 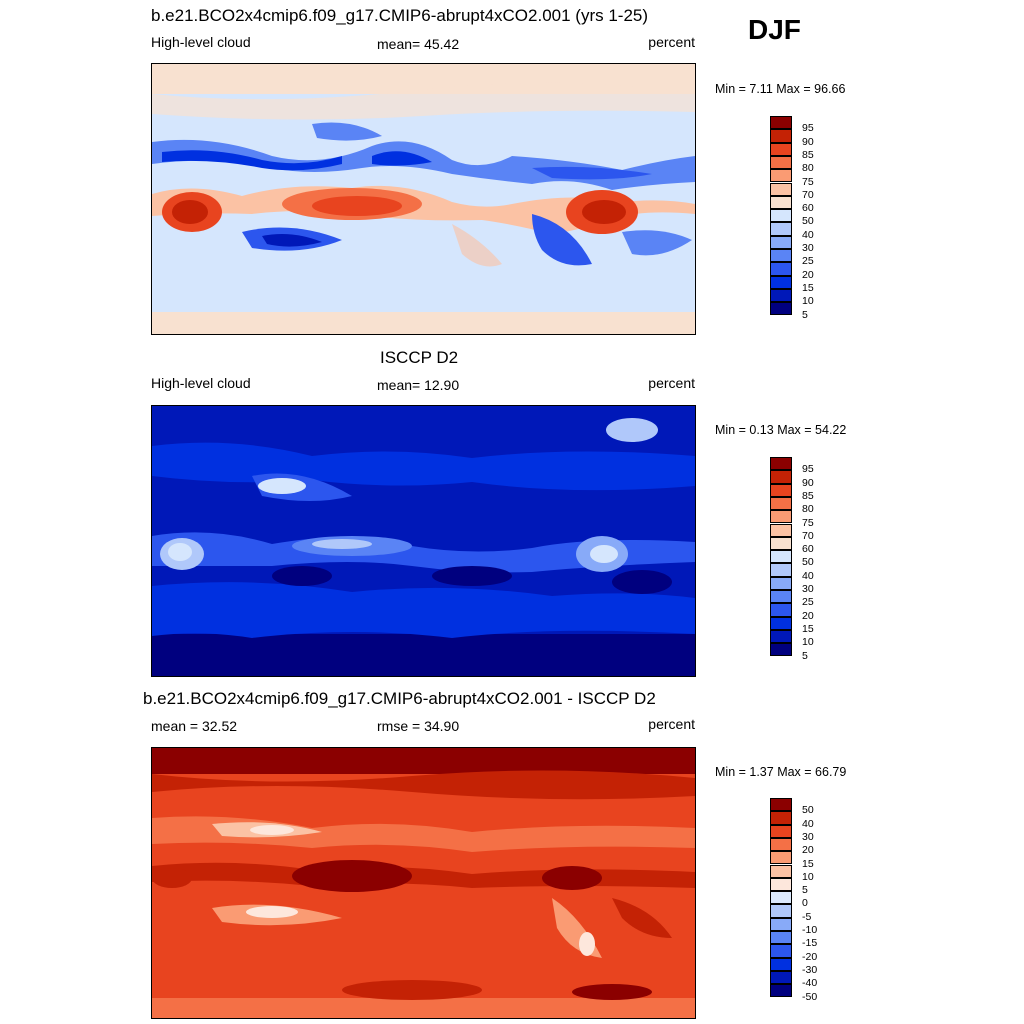 I want to click on colorbar-tick-label: 70, so click(x=808, y=535).